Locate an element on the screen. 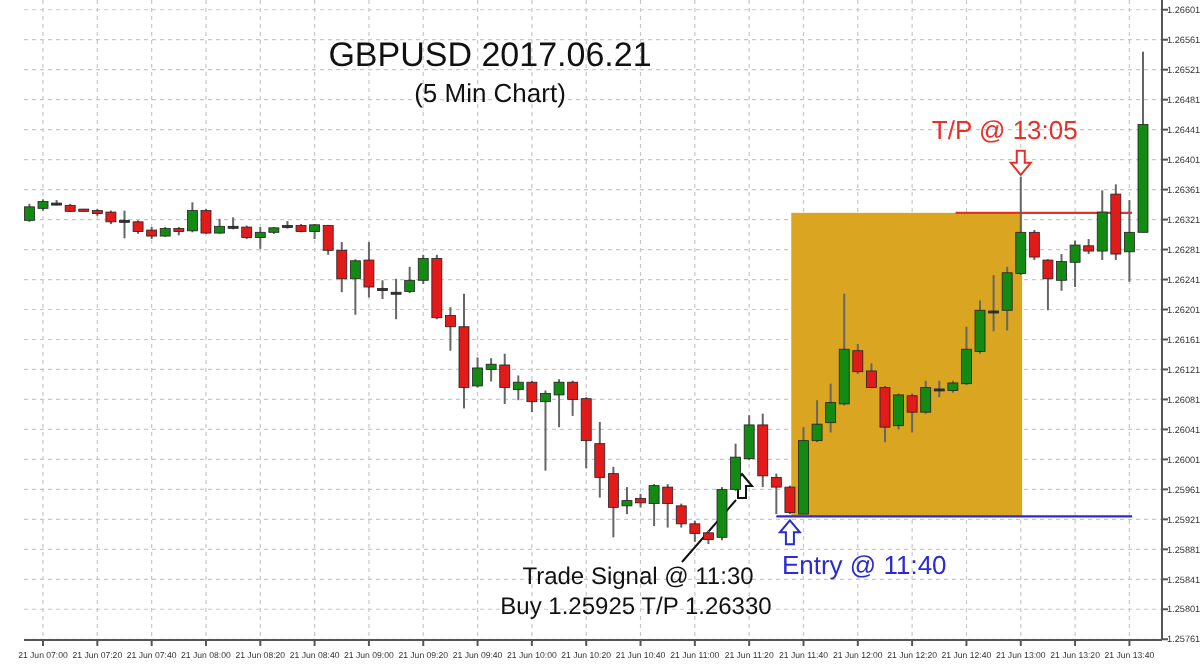 This screenshot has height=664, width=1200. annotation: Trade Signal @ 11:30 is located at coordinates (638, 576).